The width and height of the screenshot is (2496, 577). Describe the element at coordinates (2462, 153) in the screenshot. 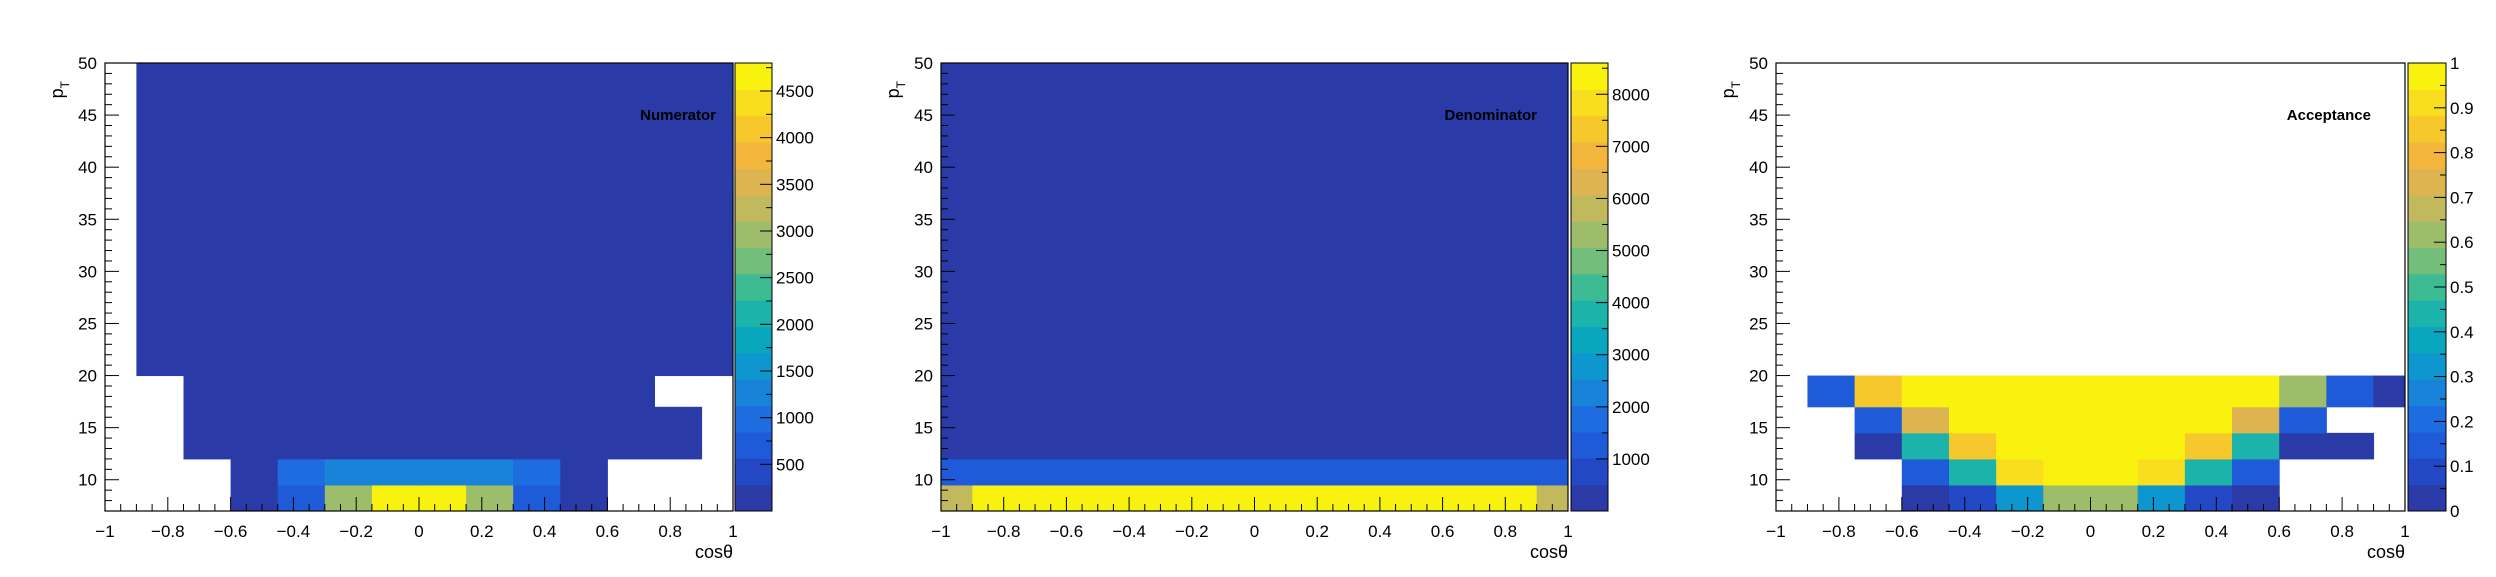

I see `color-scale-label: 0.8` at that location.